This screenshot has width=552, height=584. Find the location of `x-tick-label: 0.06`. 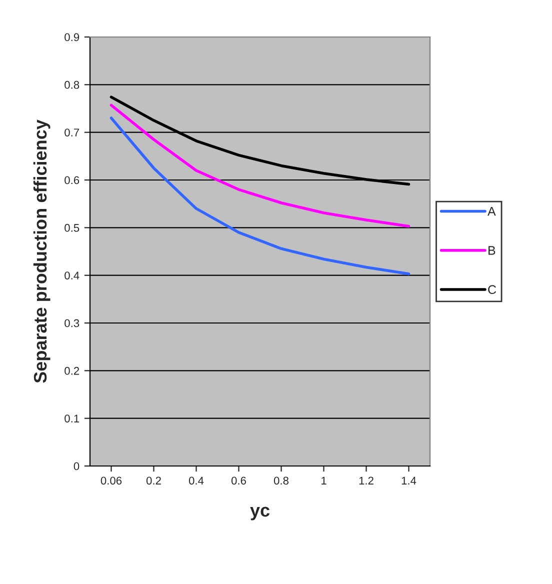

x-tick-label: 0.06 is located at coordinates (111, 480).